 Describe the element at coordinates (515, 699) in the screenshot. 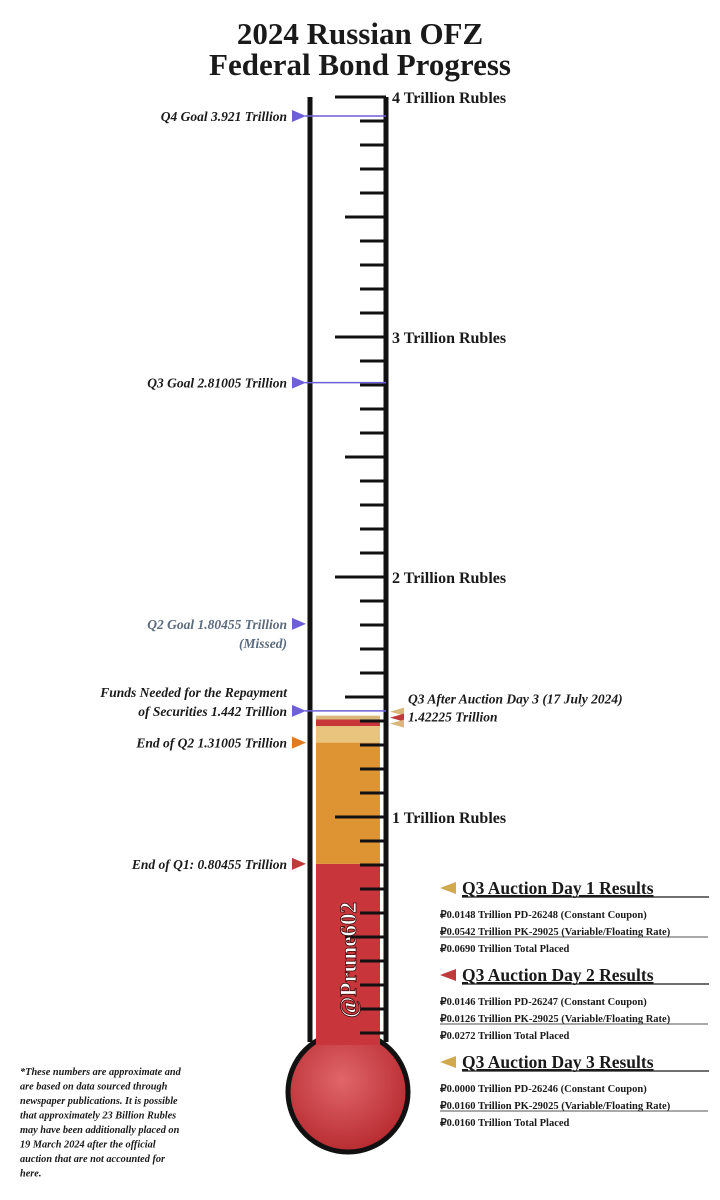

I see `current-text: Q3 After Auction Day 3 (17 July 2024)` at that location.